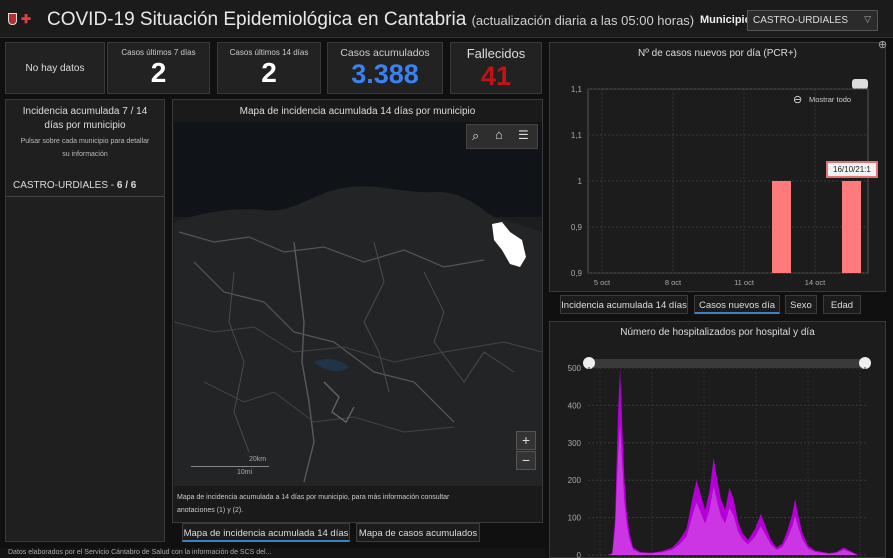 The image size is (893, 558). What do you see at coordinates (860, 84) in the screenshot?
I see `range-handle` at bounding box center [860, 84].